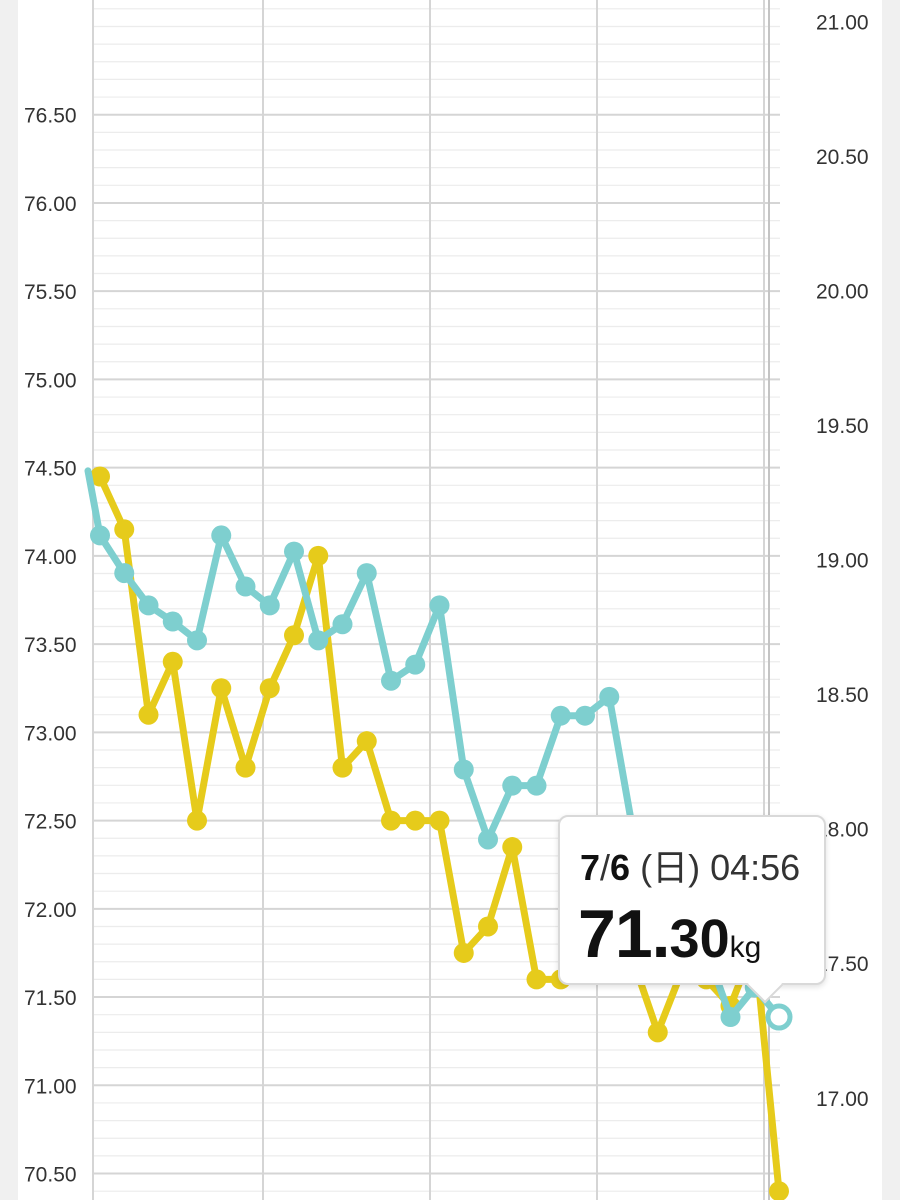  I want to click on tooltip-date: 7/6 (日) 04:56, so click(690, 865).